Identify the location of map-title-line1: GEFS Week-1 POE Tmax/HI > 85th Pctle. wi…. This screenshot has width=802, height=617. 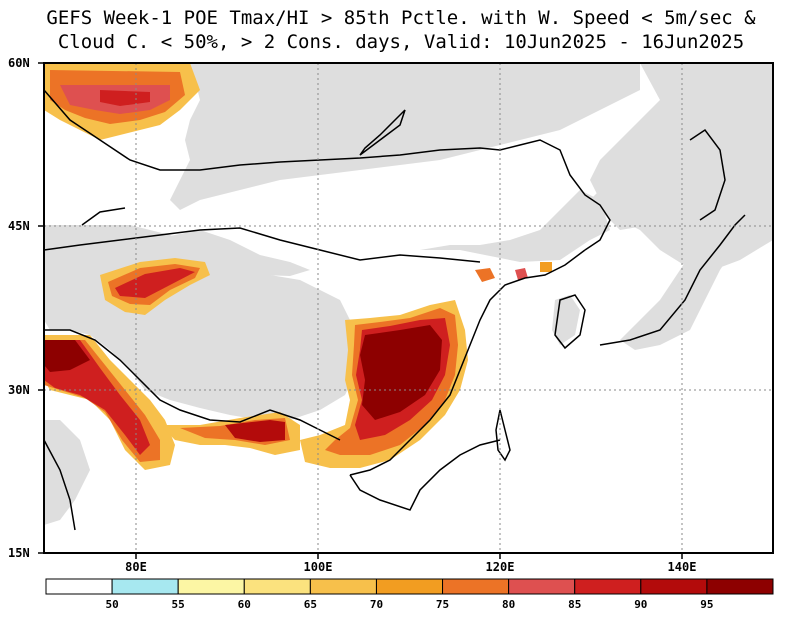
(401, 18).